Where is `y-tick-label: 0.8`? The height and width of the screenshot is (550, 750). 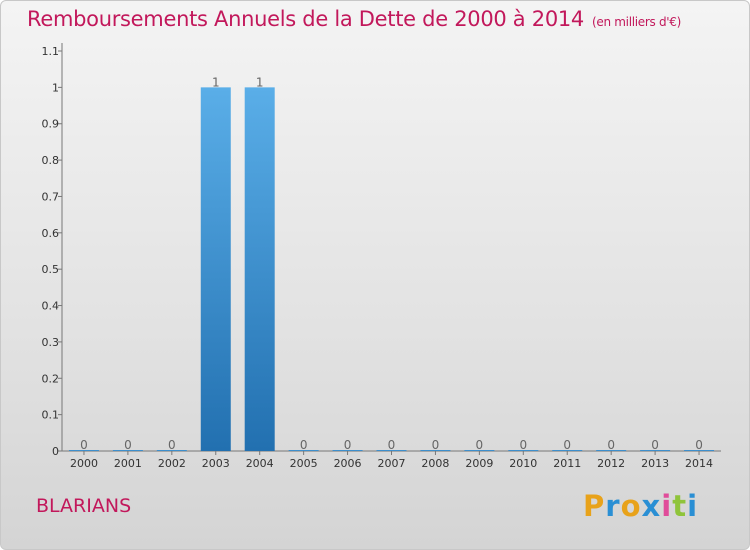 y-tick-label: 0.8 is located at coordinates (51, 160).